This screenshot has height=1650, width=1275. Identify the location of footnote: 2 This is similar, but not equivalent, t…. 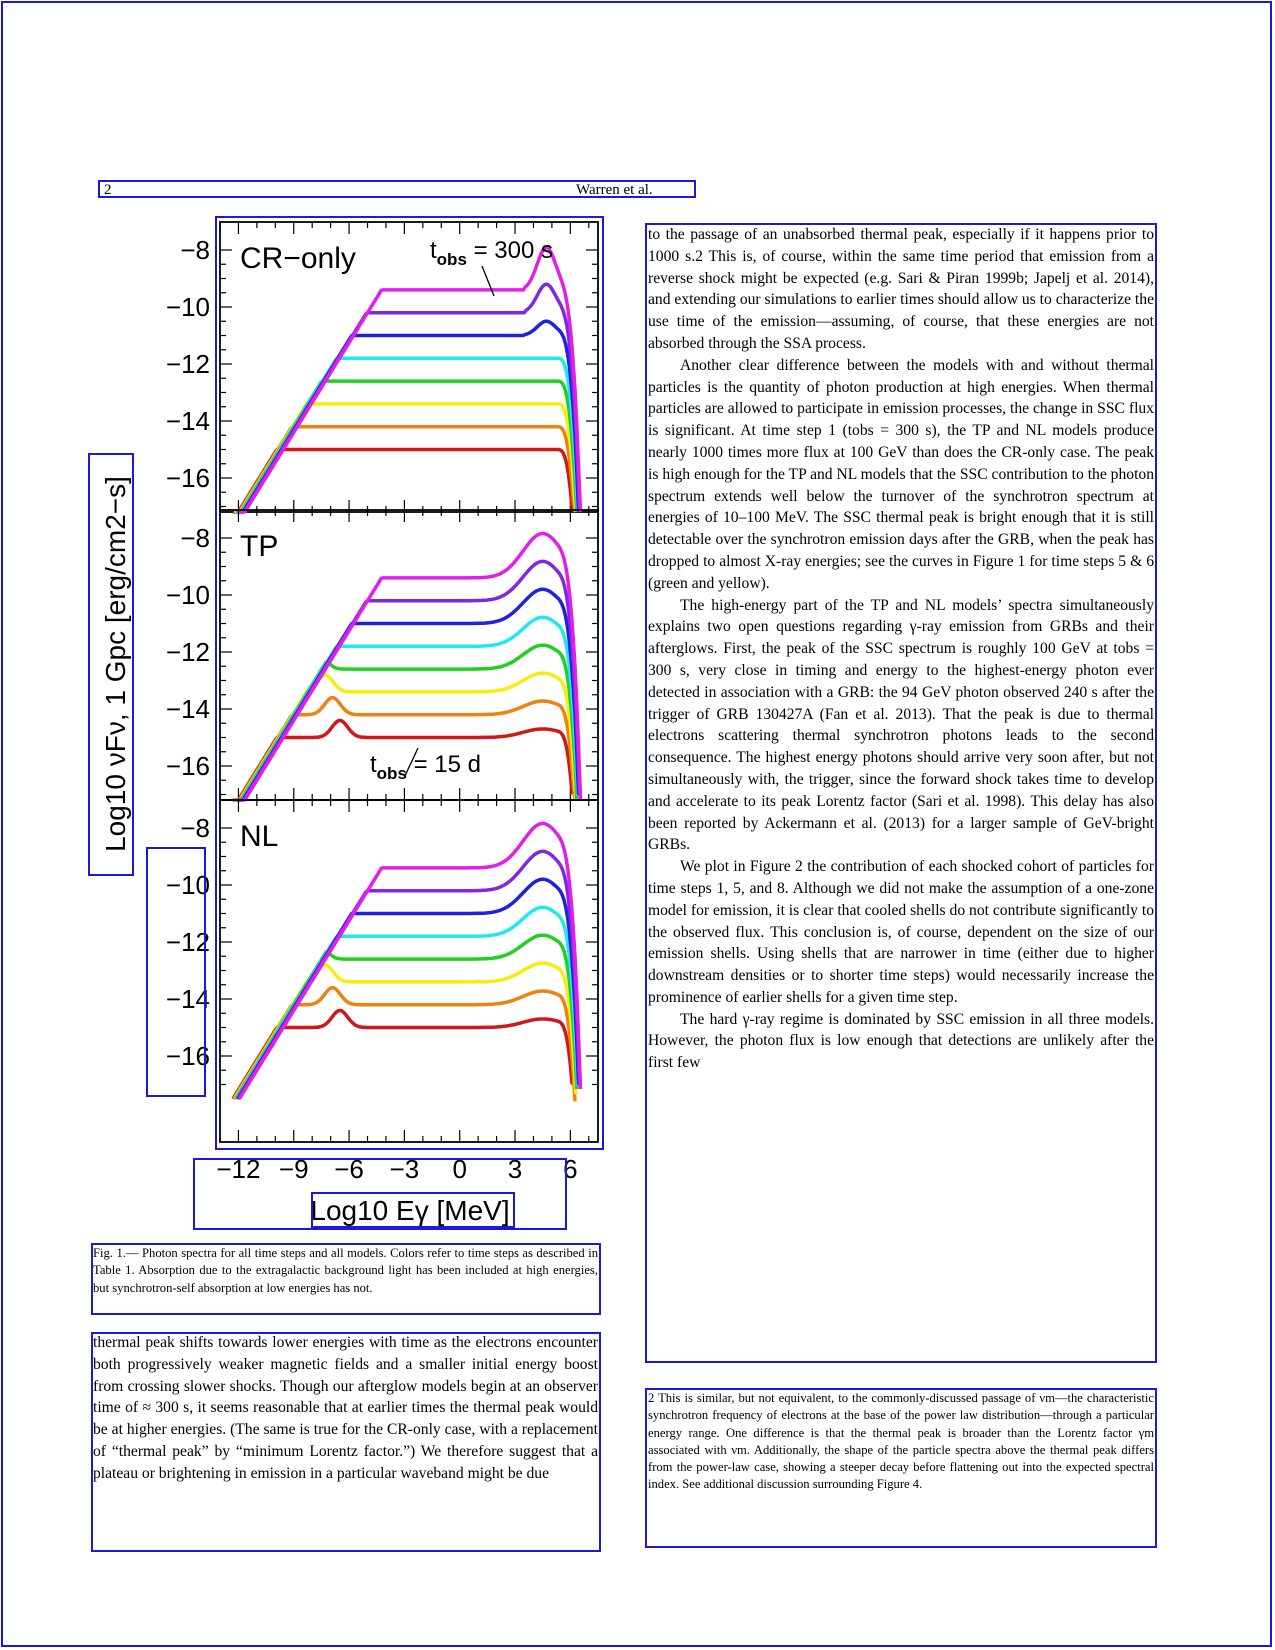
(901, 1441).